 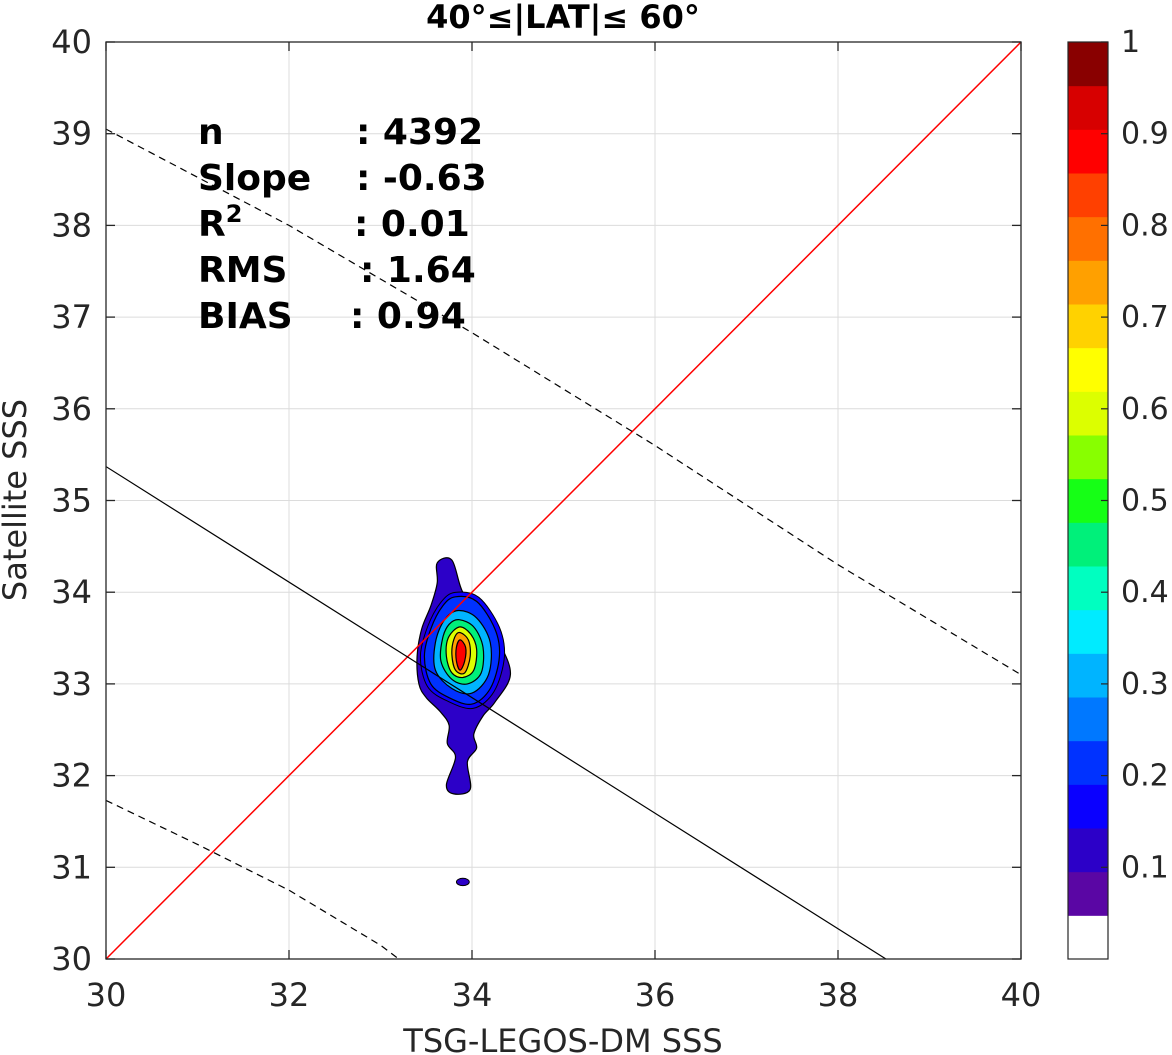 What do you see at coordinates (1118, 492) in the screenshot?
I see `colorbar: 0.1 0.2 0.3 0.4 0.5 0.6 0.7 0.8 0.9 1` at bounding box center [1118, 492].